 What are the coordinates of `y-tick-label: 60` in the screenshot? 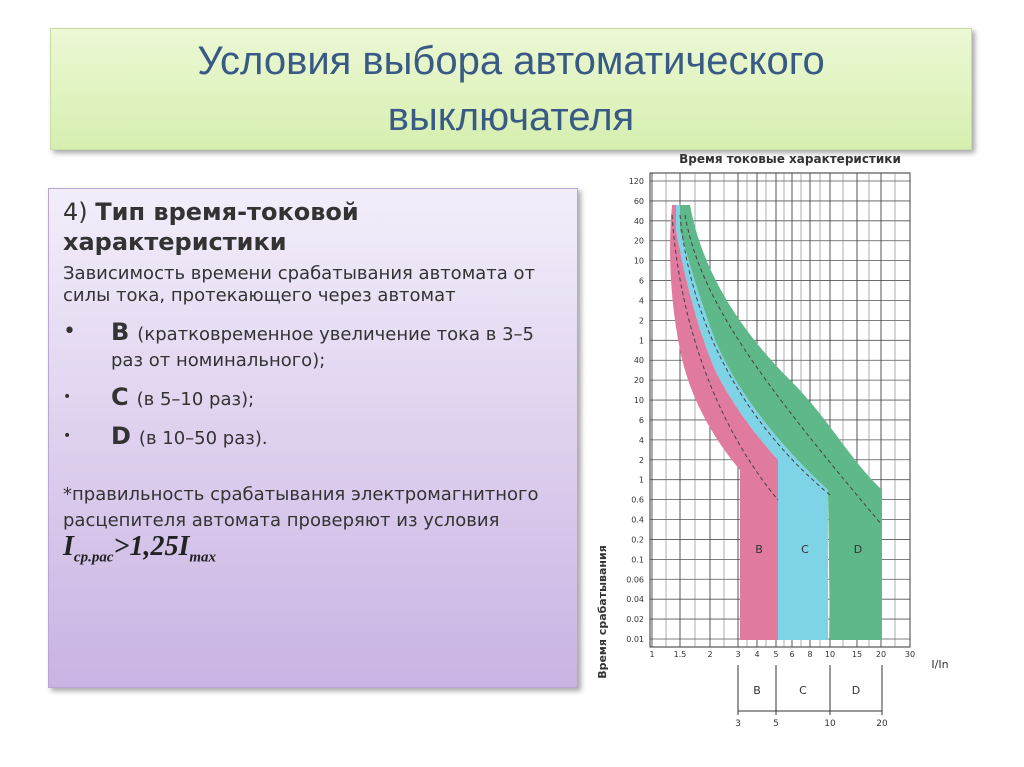 It's located at (639, 201).